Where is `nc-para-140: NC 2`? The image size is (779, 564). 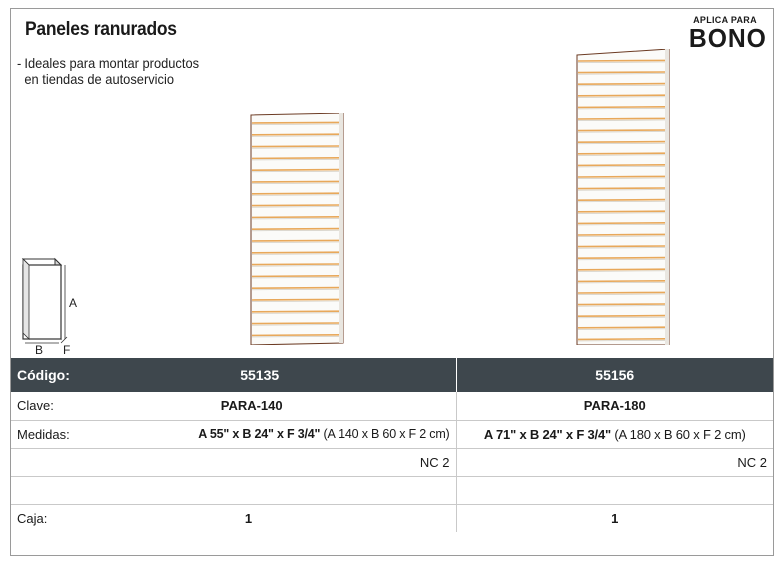
nc-para-140: NC 2 is located at coordinates (234, 462).